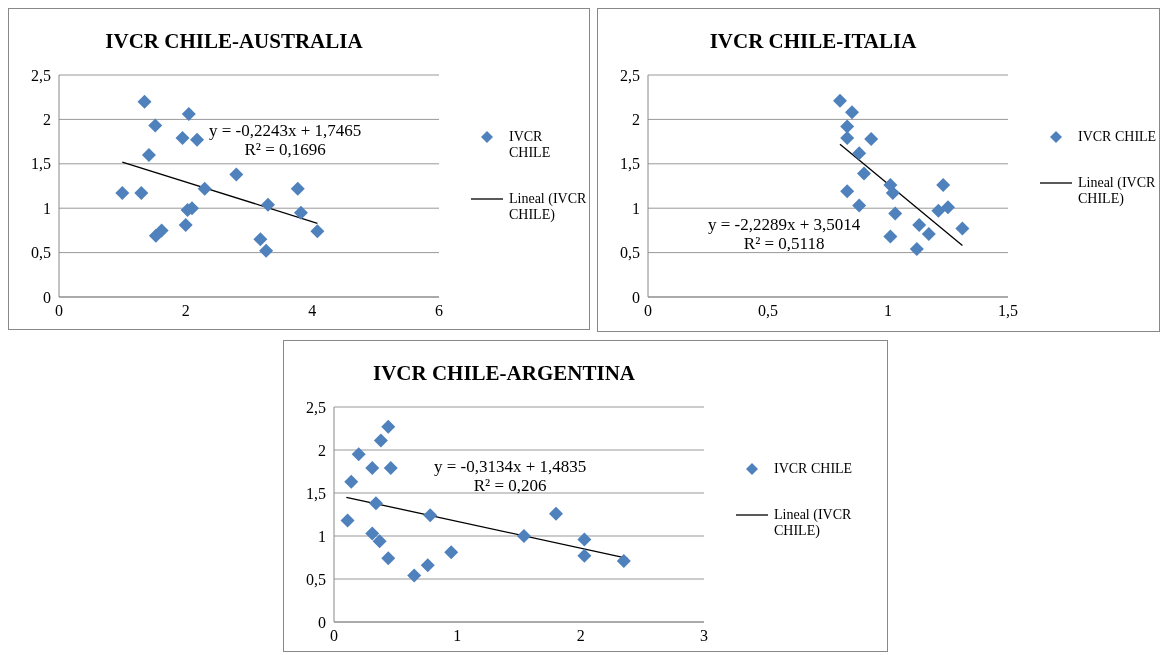  I want to click on x-tick-label: 0,5, so click(768, 311).